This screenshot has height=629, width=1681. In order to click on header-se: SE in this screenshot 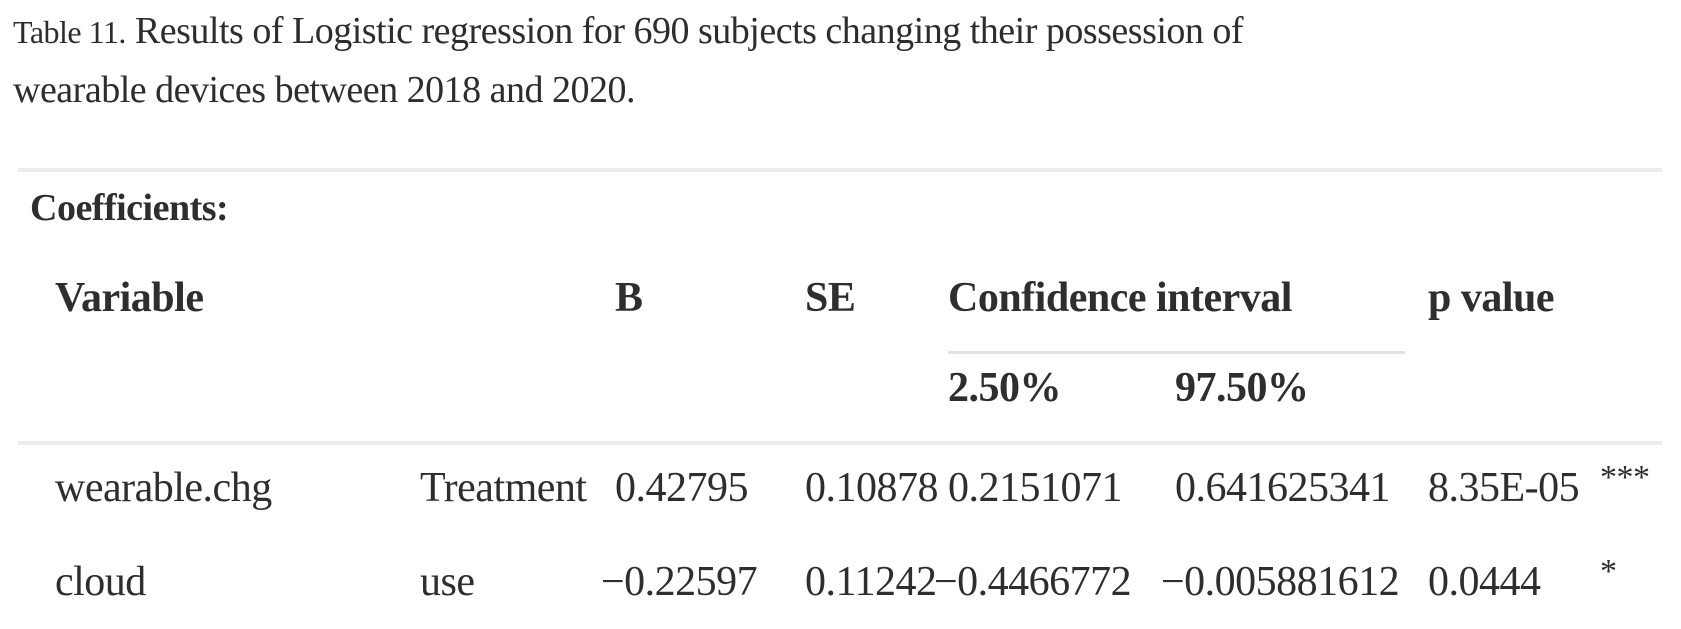, I will do `click(830, 298)`.